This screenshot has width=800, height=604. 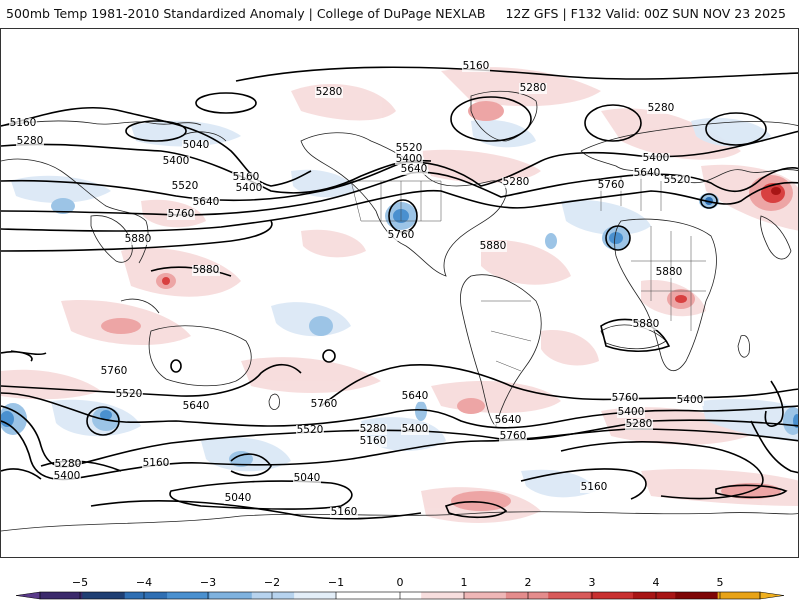 I want to click on closed-low-atlantic, so click(x=618, y=238).